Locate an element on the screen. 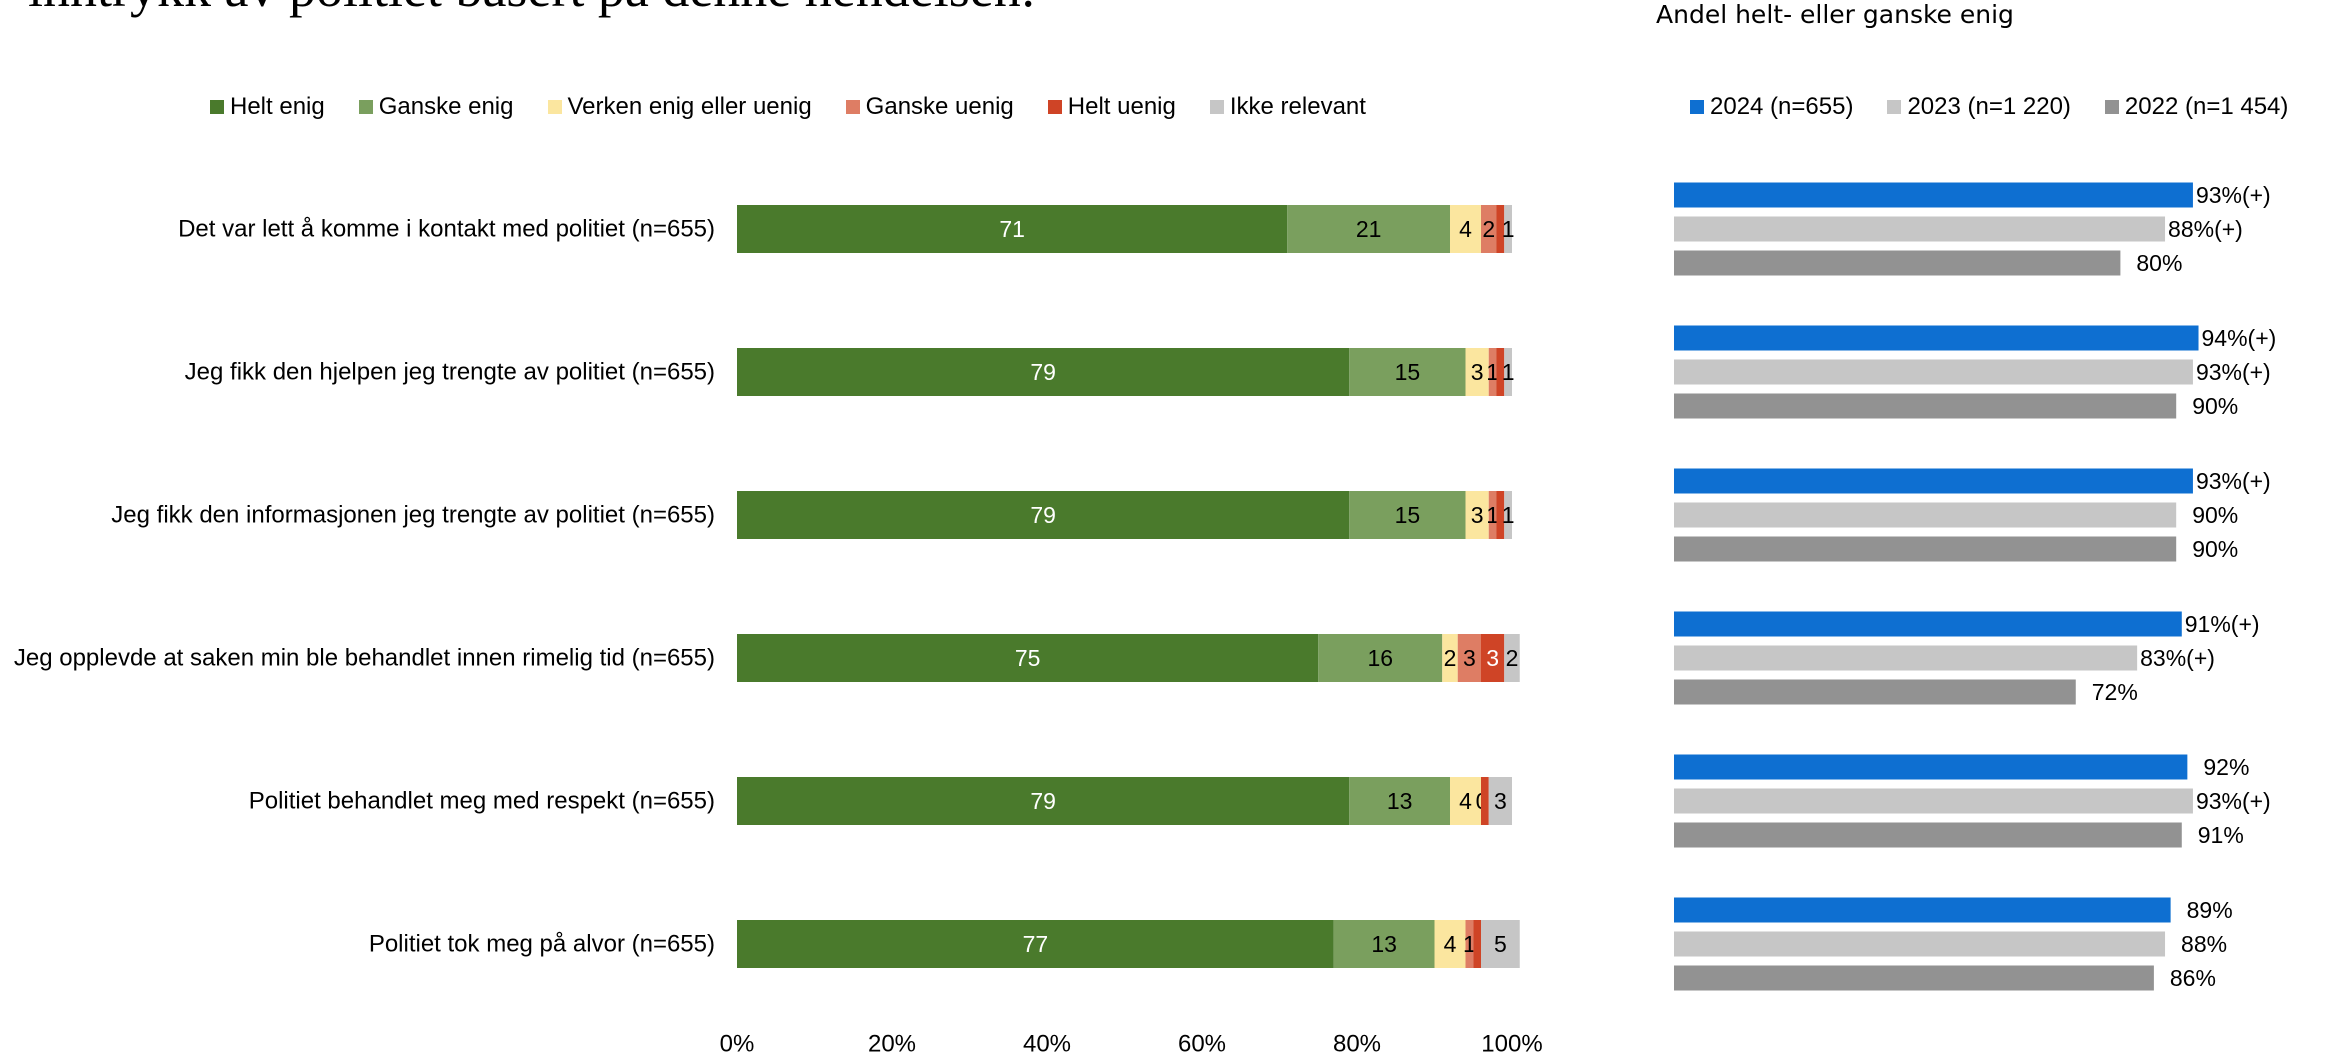  left-legend-item: Helt enig is located at coordinates (267, 107).